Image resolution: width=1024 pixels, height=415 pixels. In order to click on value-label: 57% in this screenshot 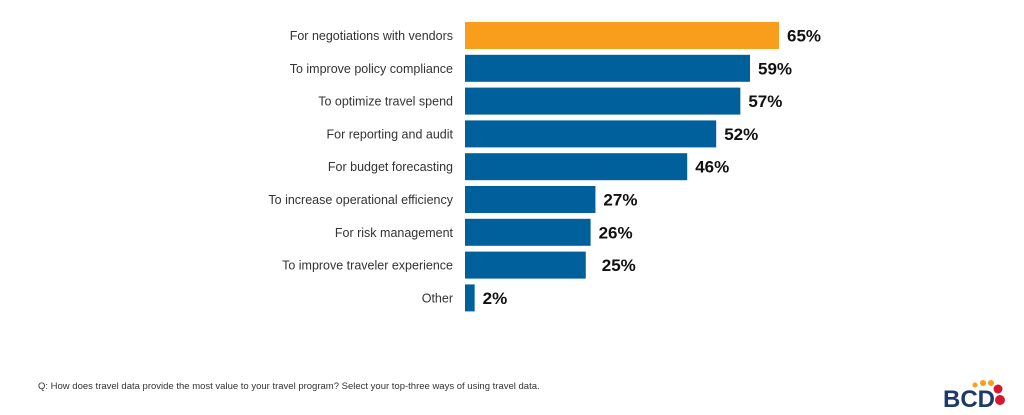, I will do `click(765, 101)`.